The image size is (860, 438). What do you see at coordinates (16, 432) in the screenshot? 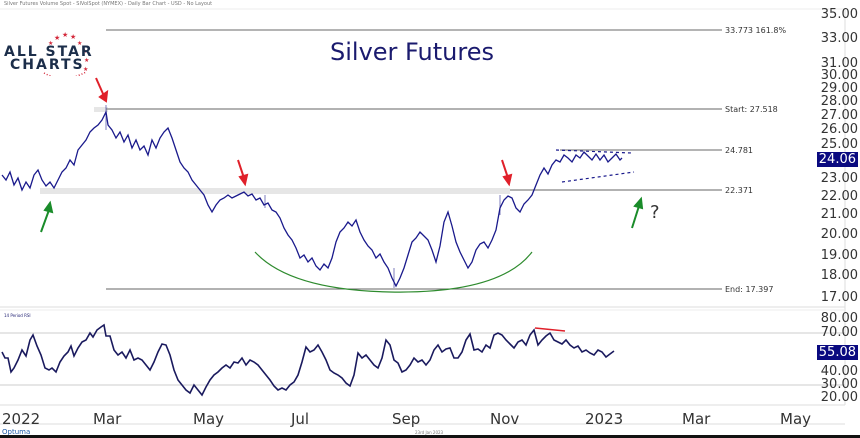
I see `optuma-logo: Optuma` at bounding box center [16, 432].